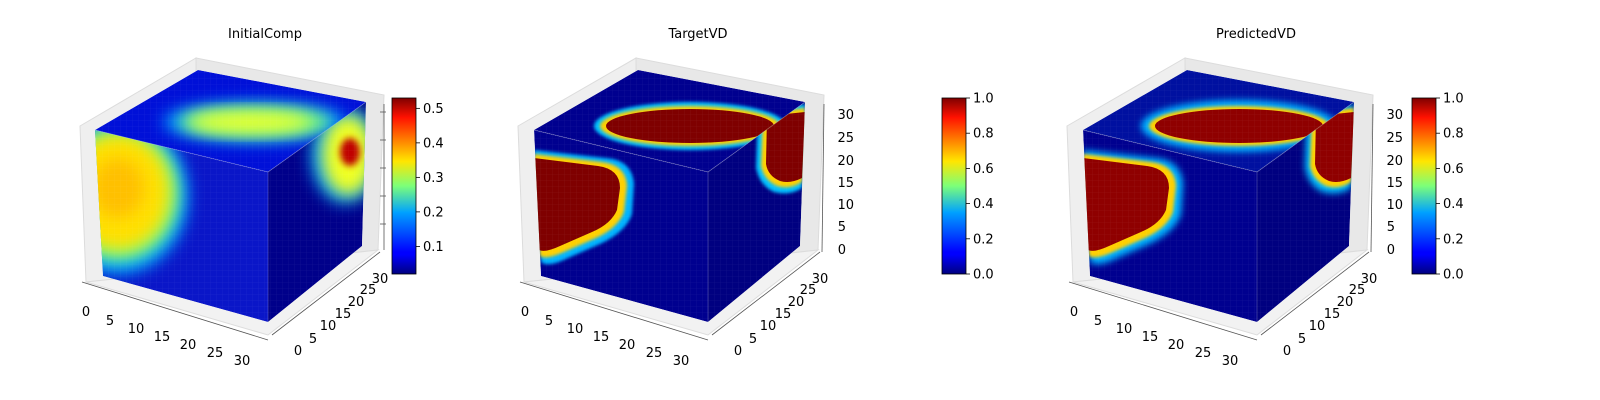  I want to click on panel-title: InitialComp, so click(265, 34).